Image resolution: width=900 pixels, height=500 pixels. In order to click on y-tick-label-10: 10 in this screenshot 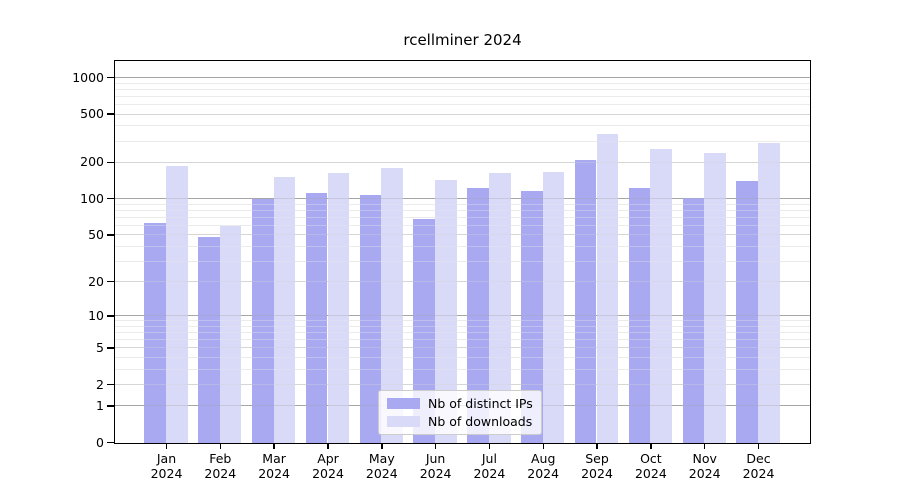, I will do `click(96, 315)`.